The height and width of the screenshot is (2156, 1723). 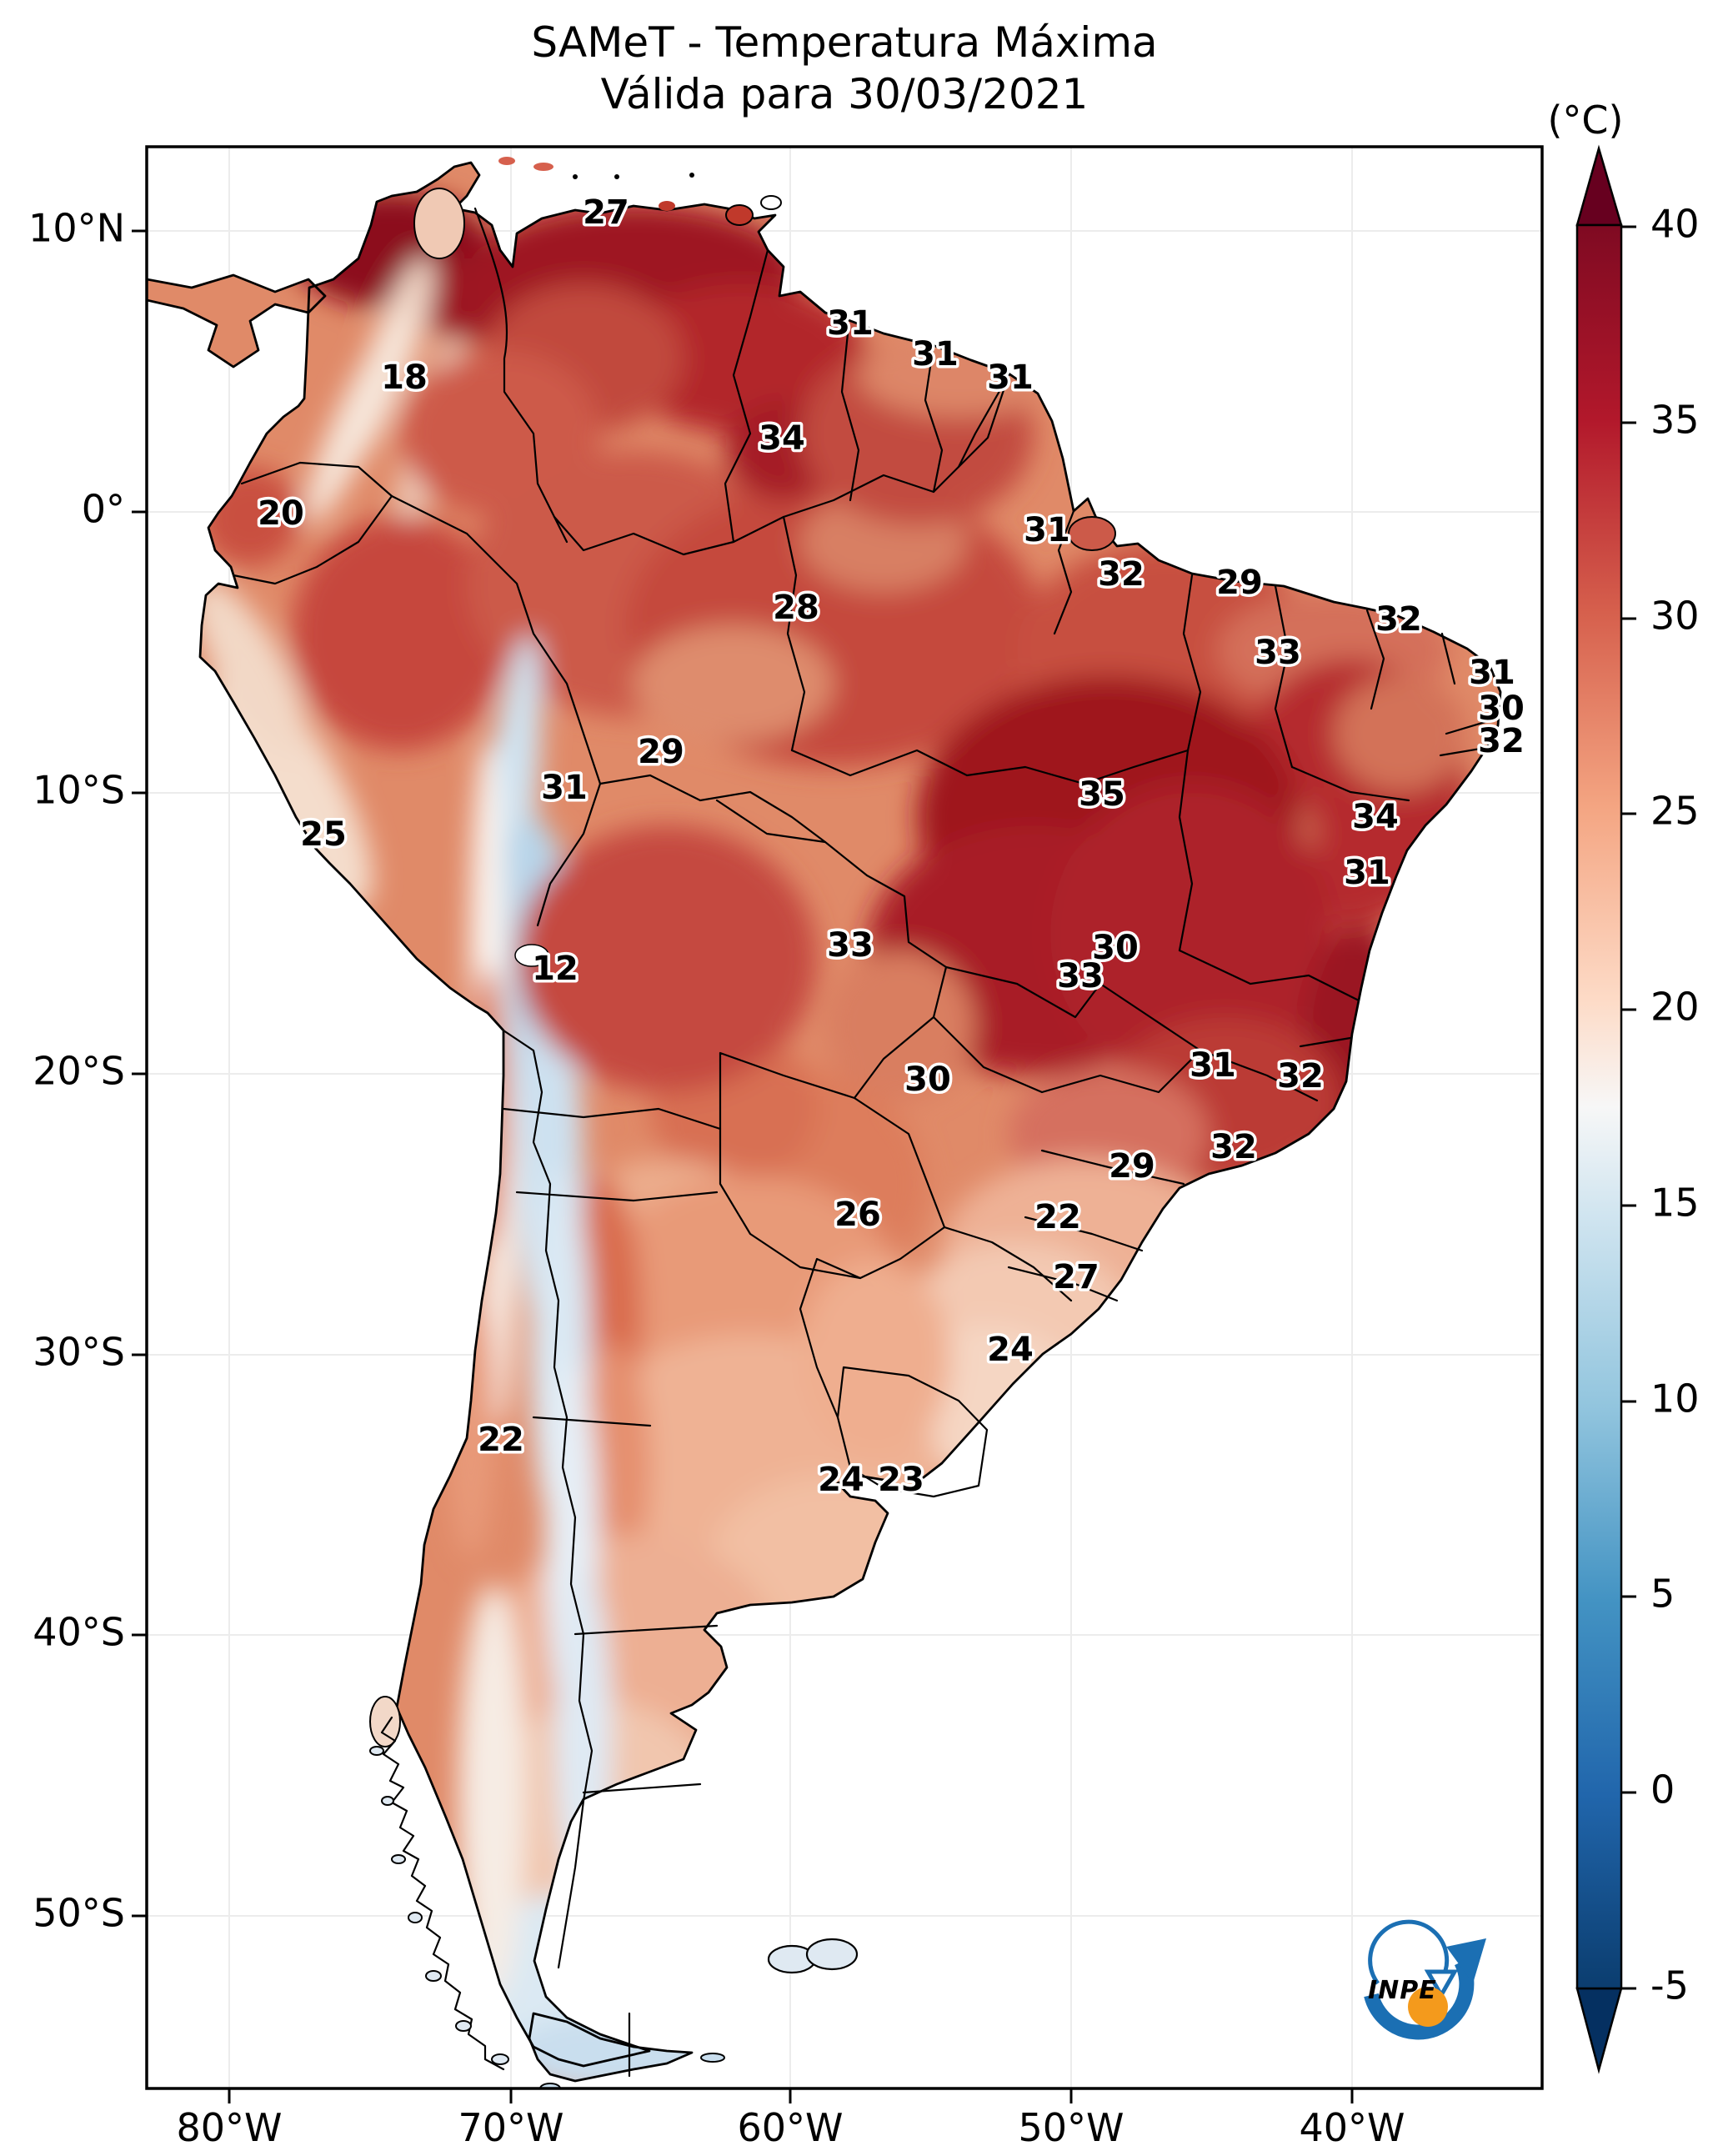 I want to click on colorbar-tick-label: 20, so click(x=1675, y=1007).